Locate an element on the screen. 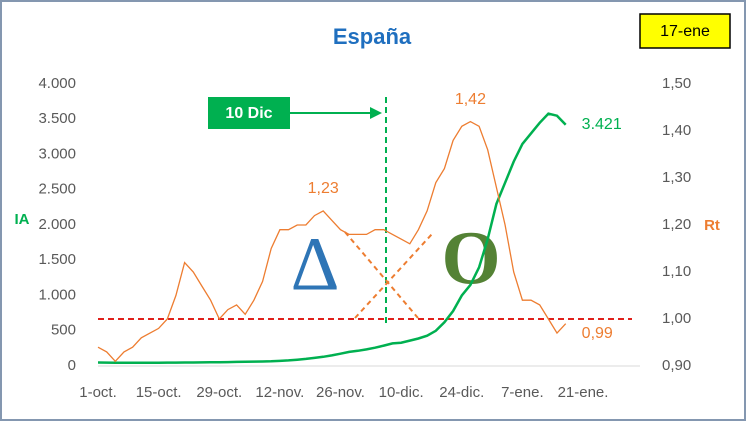 The height and width of the screenshot is (426, 746). y2-tick-label: 1,20 is located at coordinates (676, 224).